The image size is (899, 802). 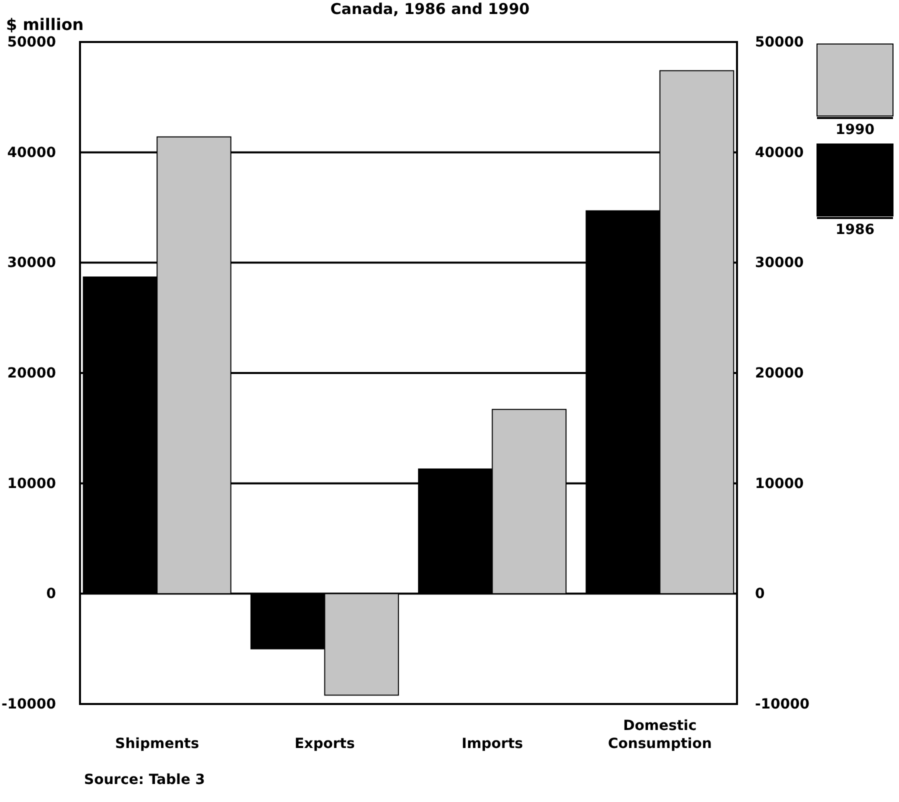 I want to click on text: 1986, so click(x=855, y=230).